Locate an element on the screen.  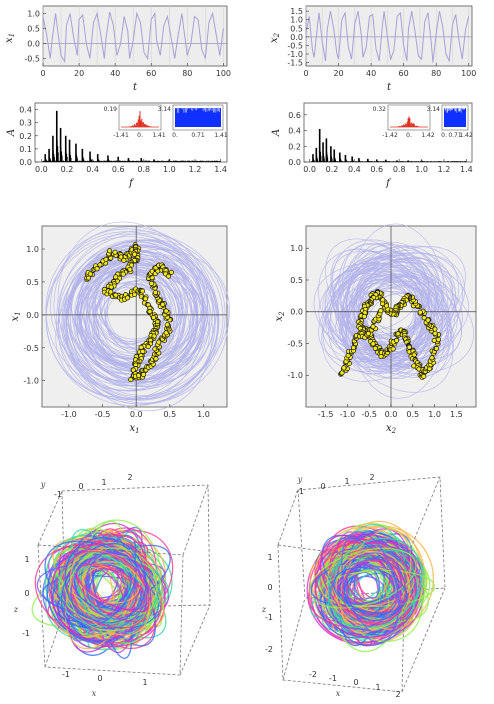
ph2-xtick-label: 1.5 is located at coordinates (456, 414).